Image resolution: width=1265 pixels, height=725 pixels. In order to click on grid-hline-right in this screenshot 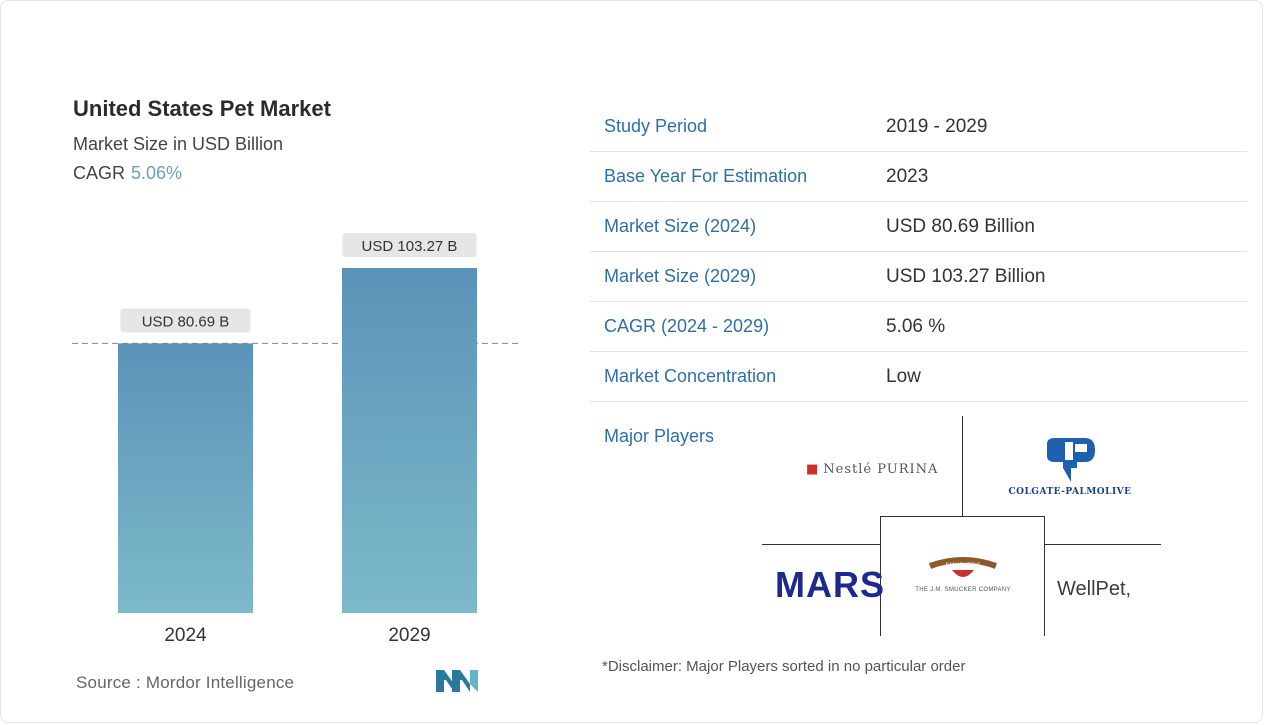, I will do `click(1103, 544)`.